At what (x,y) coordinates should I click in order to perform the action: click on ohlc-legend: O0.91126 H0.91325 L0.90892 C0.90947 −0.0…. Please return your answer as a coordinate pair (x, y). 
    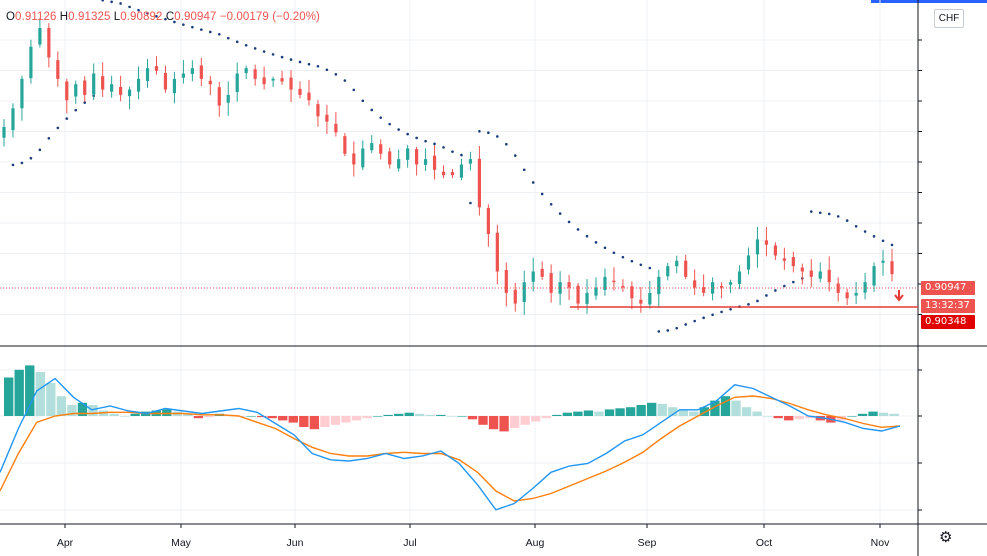
    Looking at the image, I should click on (163, 17).